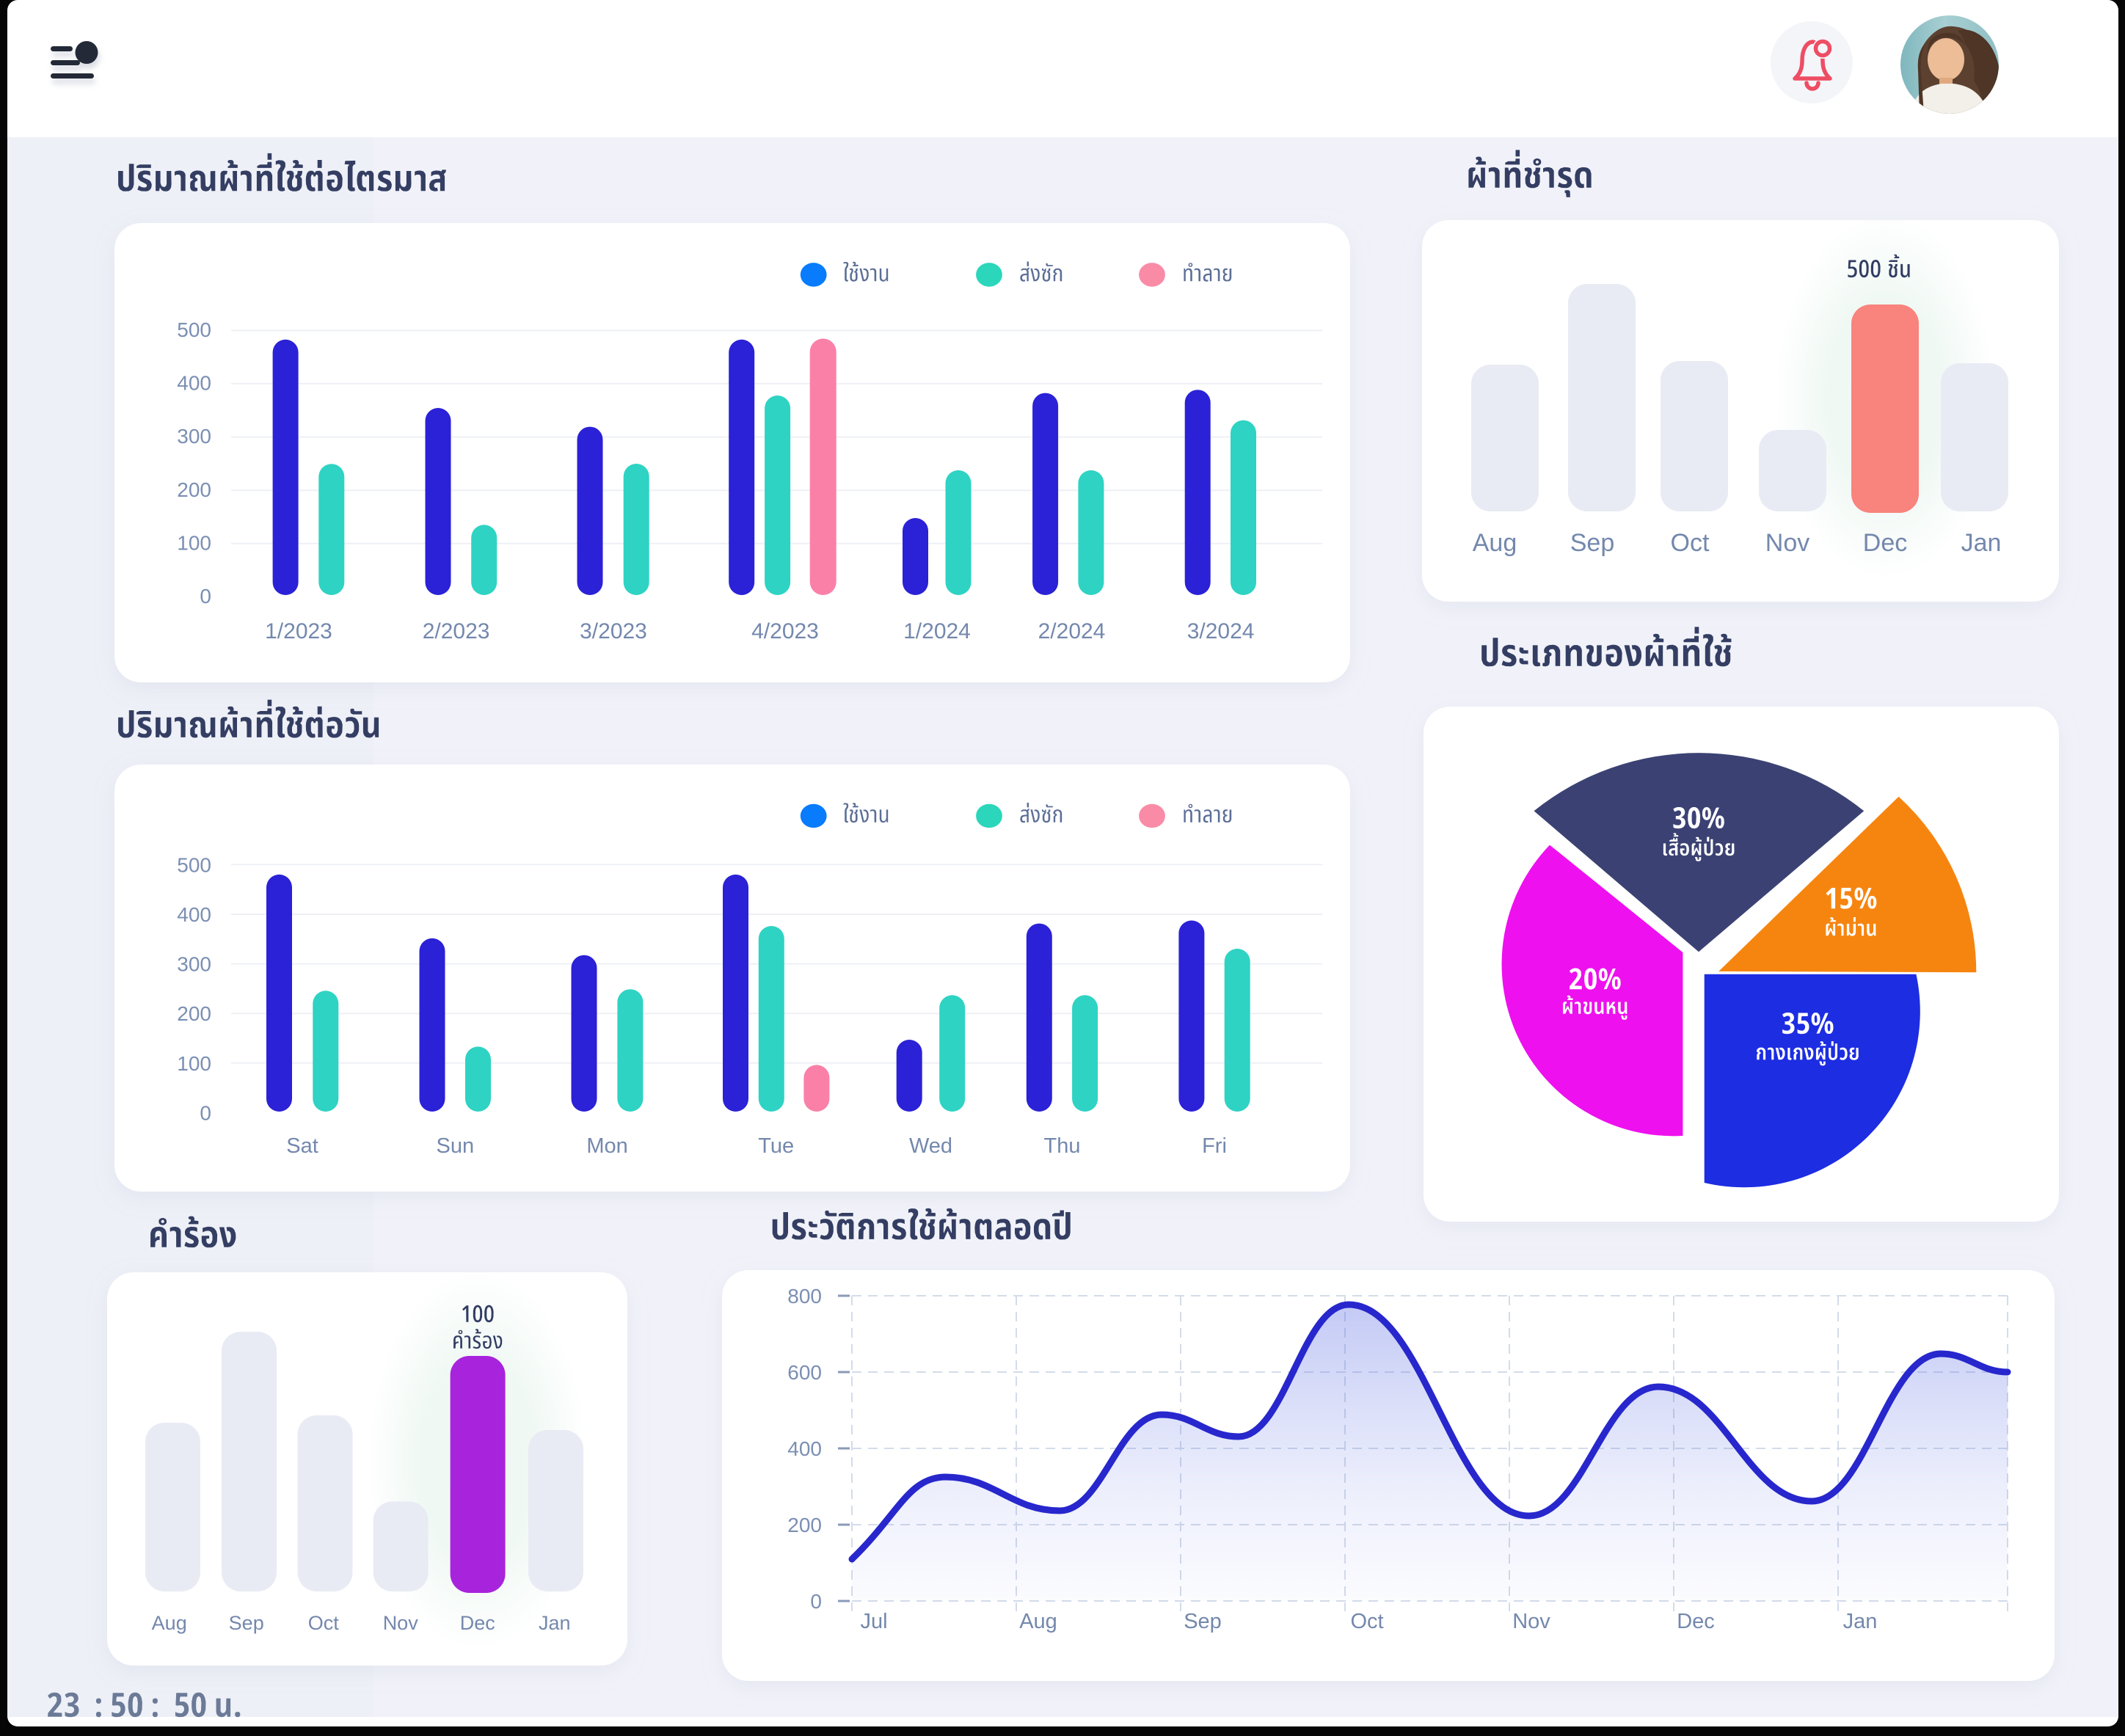 This screenshot has height=1736, width=2125. I want to click on svg-text: Jul, so click(873, 1621).